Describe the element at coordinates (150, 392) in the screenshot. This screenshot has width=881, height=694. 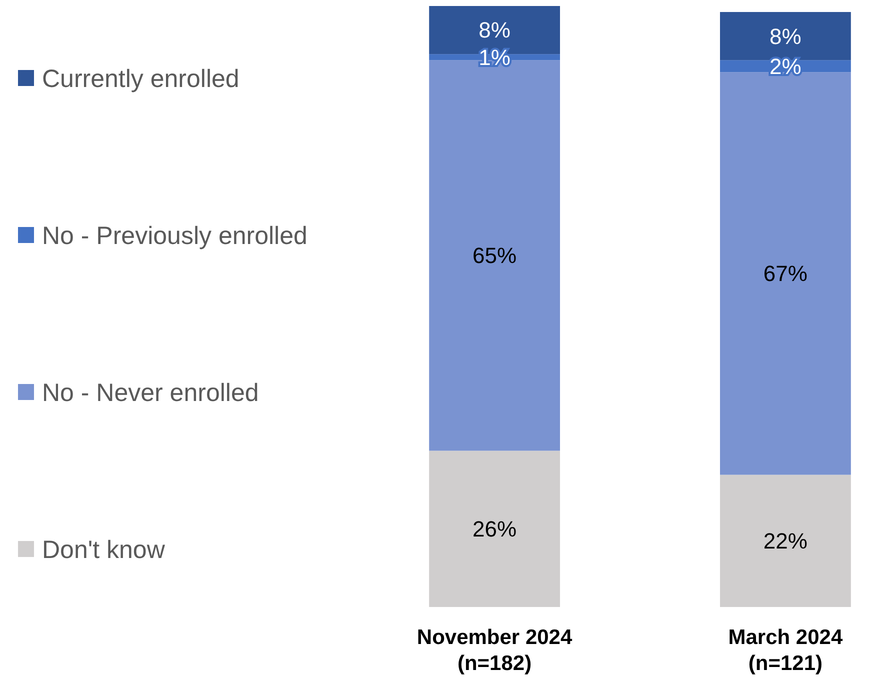
I see `legend-label: No - Never enrolled` at that location.